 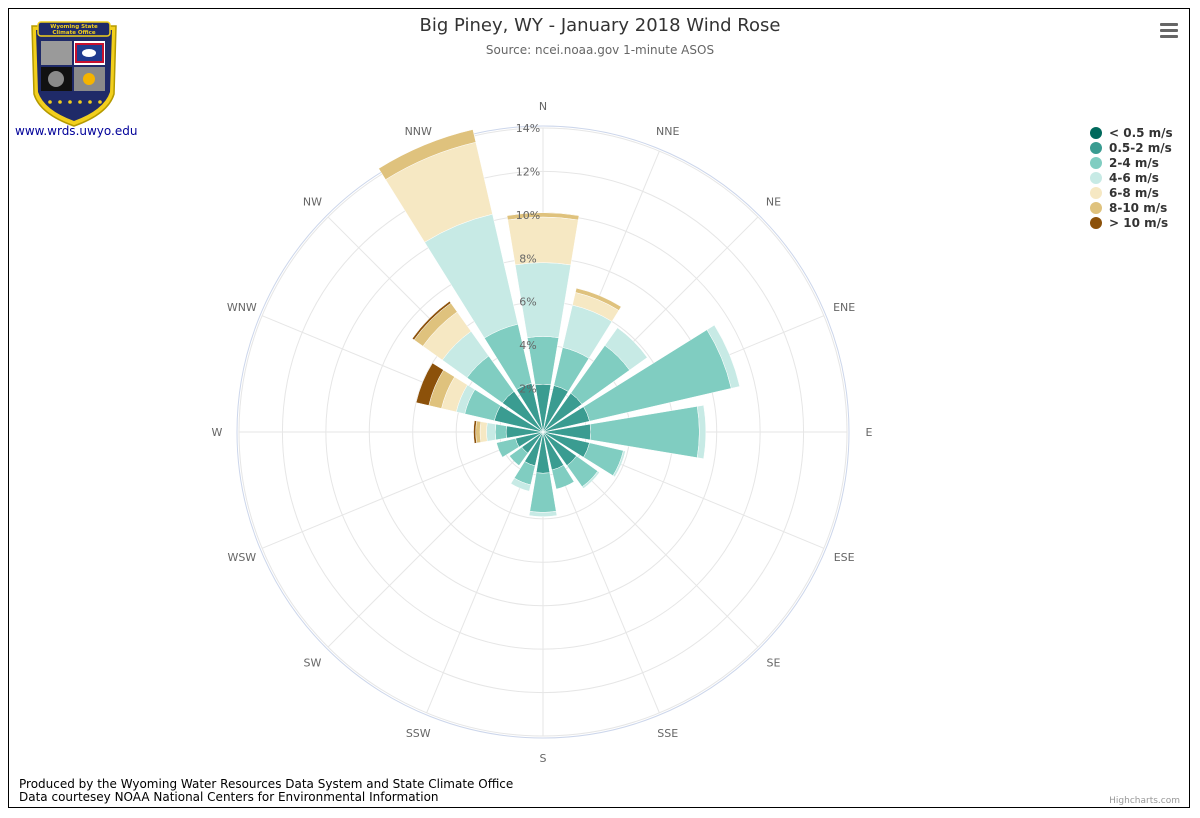 I want to click on legend-label: 4-6 m/s, so click(x=1134, y=177).